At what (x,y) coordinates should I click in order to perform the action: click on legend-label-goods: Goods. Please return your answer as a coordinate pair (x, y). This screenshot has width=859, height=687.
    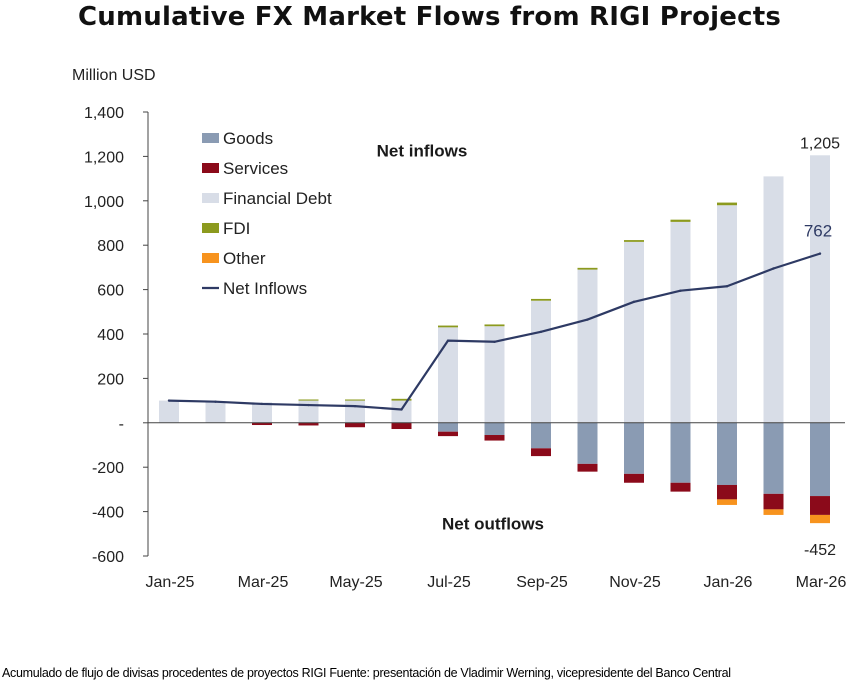
    Looking at the image, I should click on (248, 138).